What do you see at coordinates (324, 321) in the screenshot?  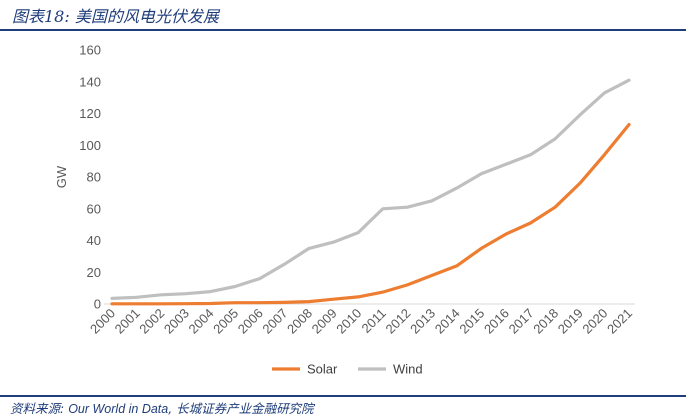 I see `x-tick-label: 2009` at bounding box center [324, 321].